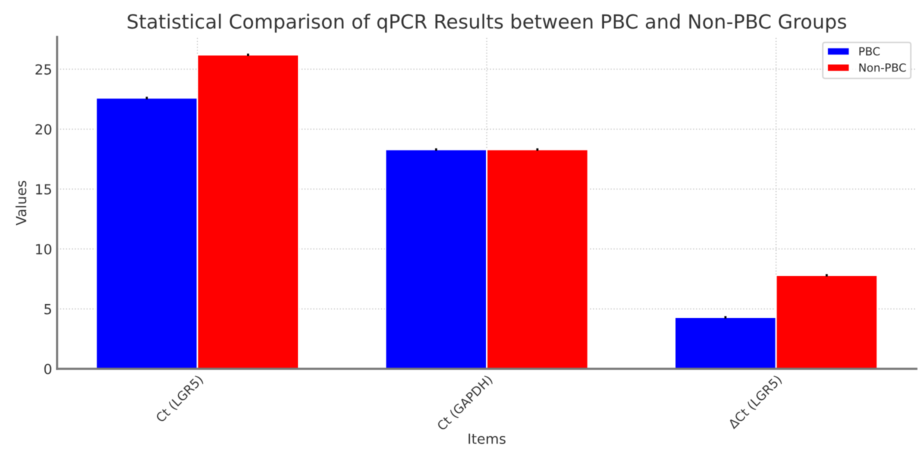  I want to click on y-axis-title: Values, so click(21, 203).